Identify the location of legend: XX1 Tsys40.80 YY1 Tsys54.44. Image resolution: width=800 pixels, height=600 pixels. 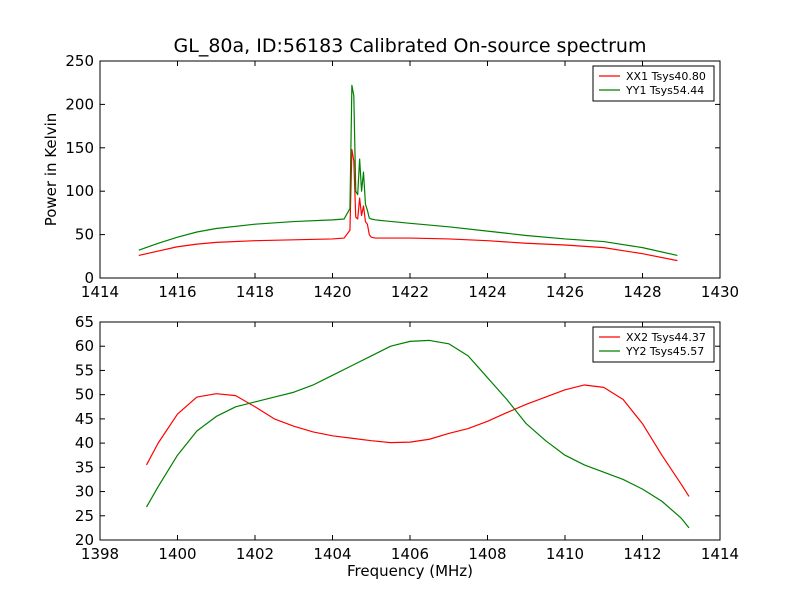
(653, 83).